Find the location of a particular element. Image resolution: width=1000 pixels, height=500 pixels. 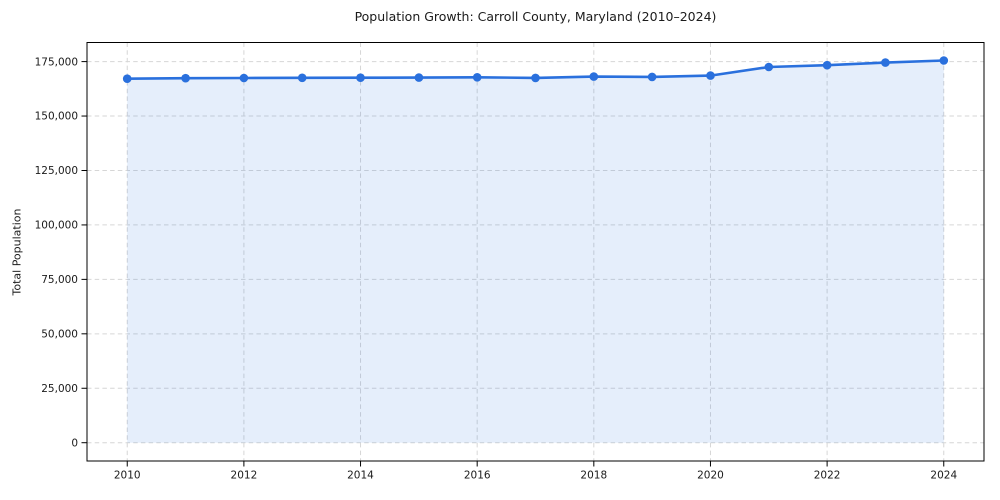

svg-text: 75,000 is located at coordinates (59, 280).